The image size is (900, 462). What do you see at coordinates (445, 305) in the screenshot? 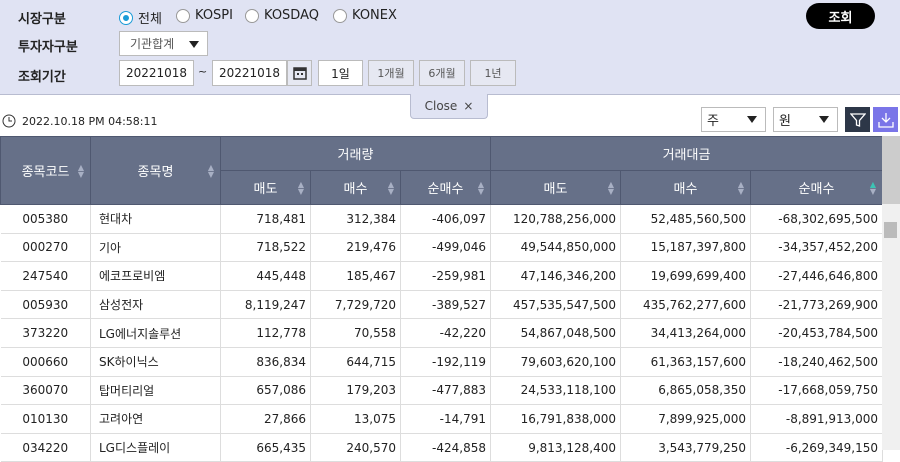
I see `cell-vol-net: -389,527` at bounding box center [445, 305].